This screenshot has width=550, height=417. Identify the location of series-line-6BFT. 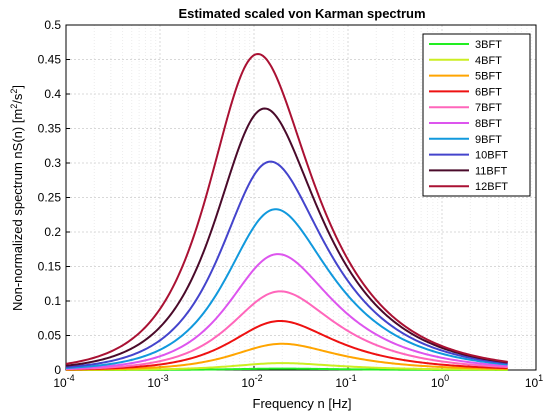
(286, 345).